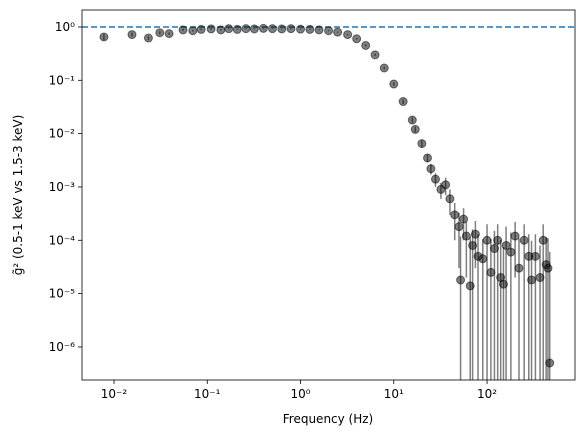  What do you see at coordinates (394, 394) in the screenshot?
I see `x-tick-label: 10¹` at bounding box center [394, 394].